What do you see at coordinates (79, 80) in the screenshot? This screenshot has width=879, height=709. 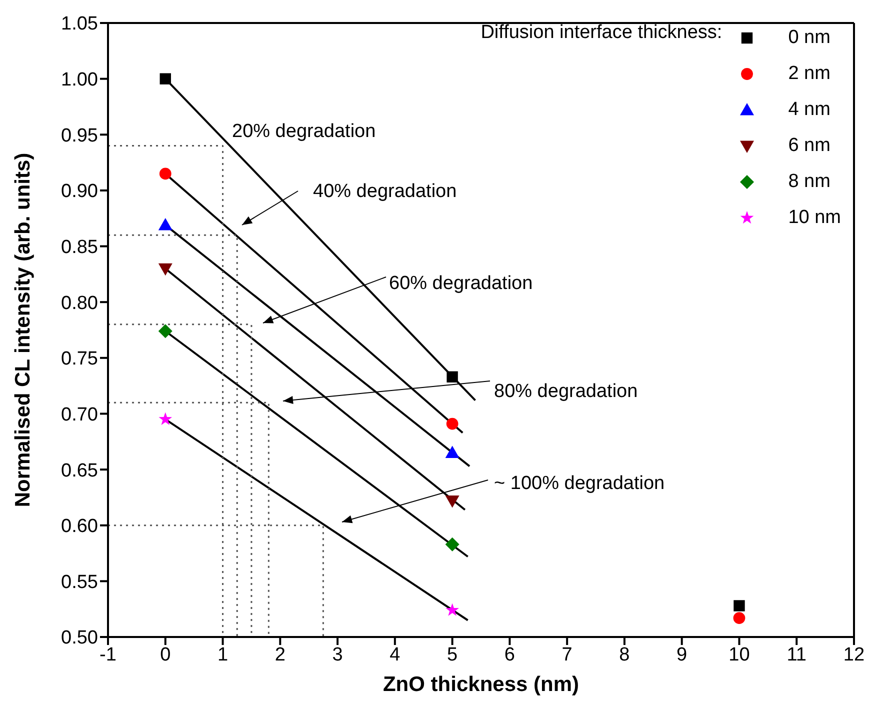 I see `y-tick-label: 1.00` at bounding box center [79, 80].